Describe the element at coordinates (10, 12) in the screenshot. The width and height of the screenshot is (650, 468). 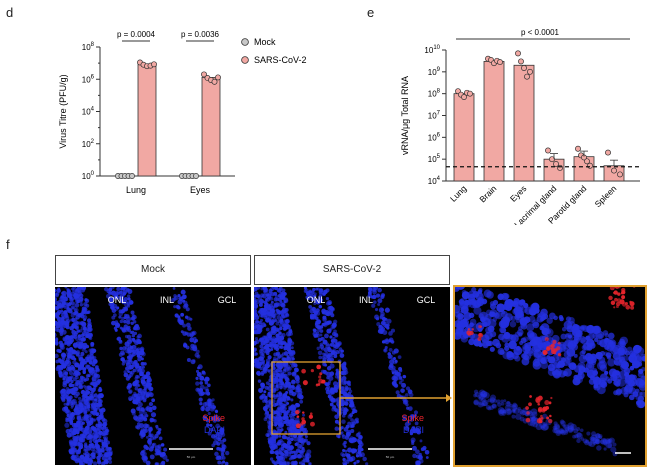
I see `panel-label-d: d` at that location.